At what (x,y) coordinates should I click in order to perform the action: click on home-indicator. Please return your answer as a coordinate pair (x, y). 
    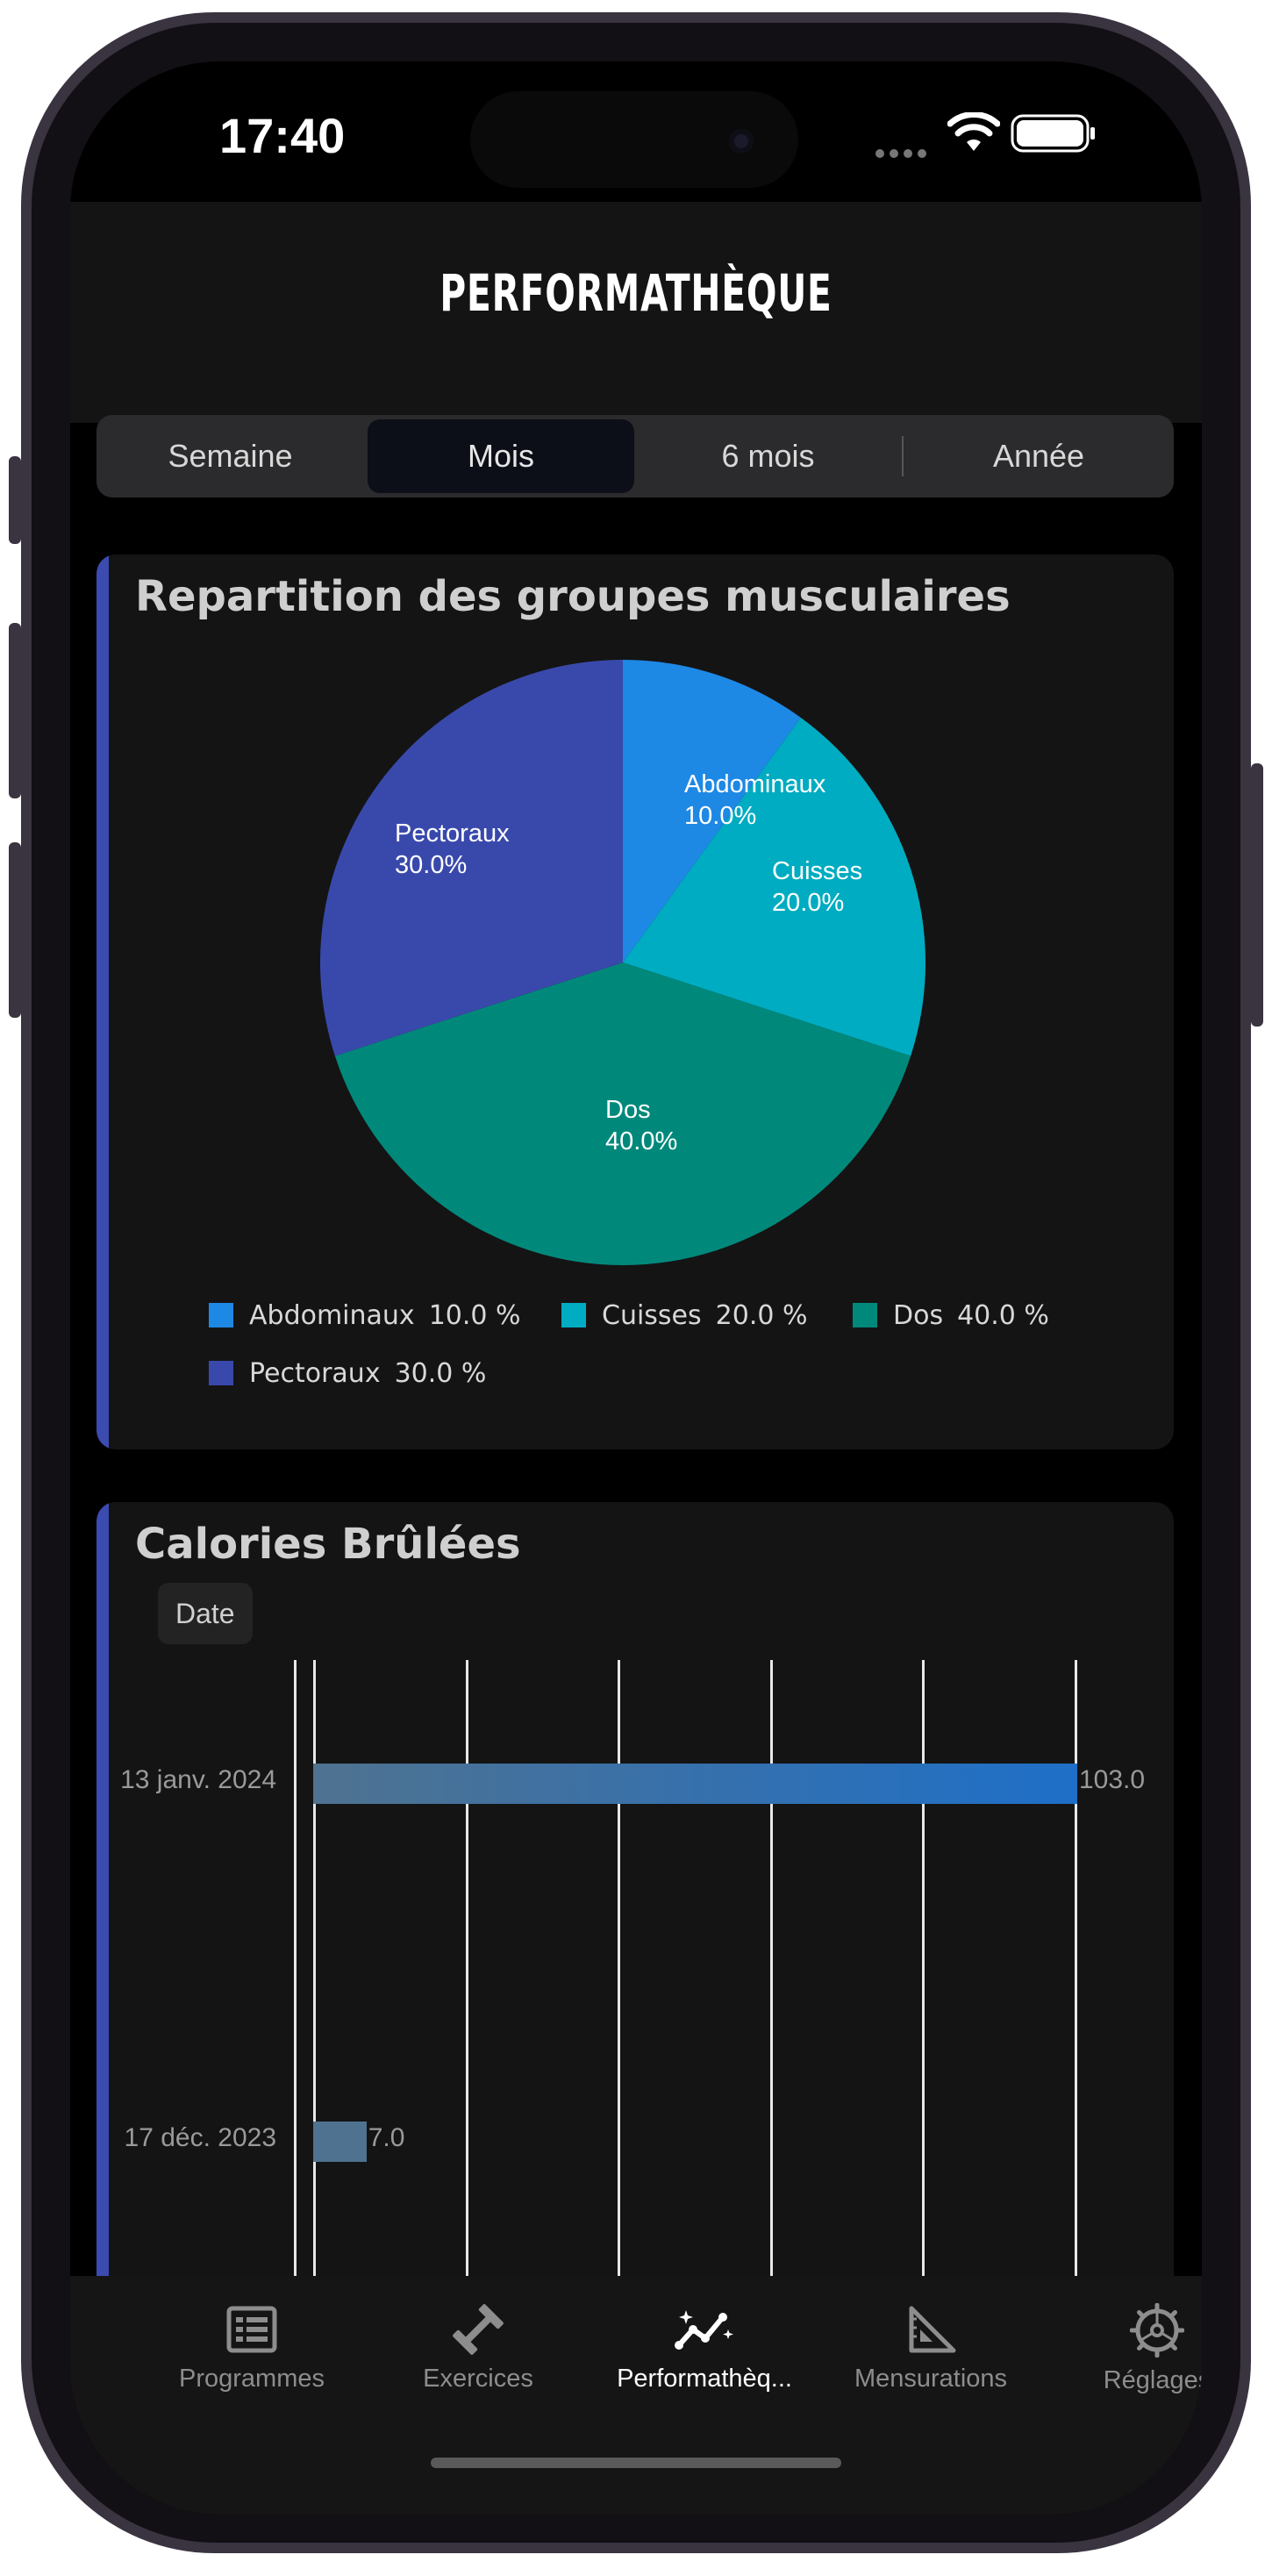
    Looking at the image, I should click on (636, 2463).